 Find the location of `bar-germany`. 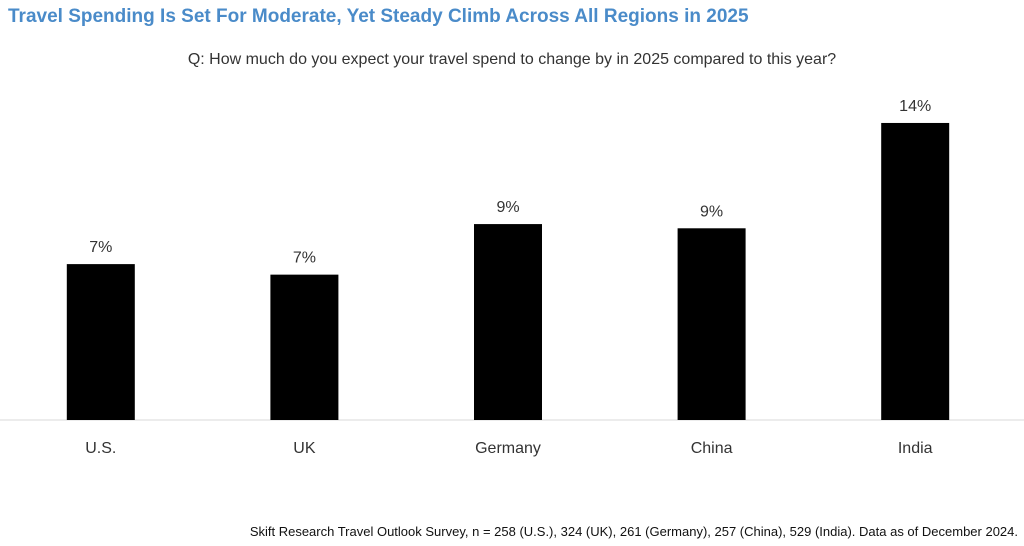

bar-germany is located at coordinates (508, 322).